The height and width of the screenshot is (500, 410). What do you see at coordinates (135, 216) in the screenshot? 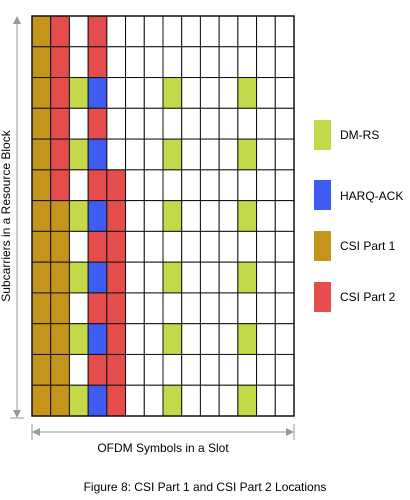
I see `grid-cell-r6-c5` at bounding box center [135, 216].